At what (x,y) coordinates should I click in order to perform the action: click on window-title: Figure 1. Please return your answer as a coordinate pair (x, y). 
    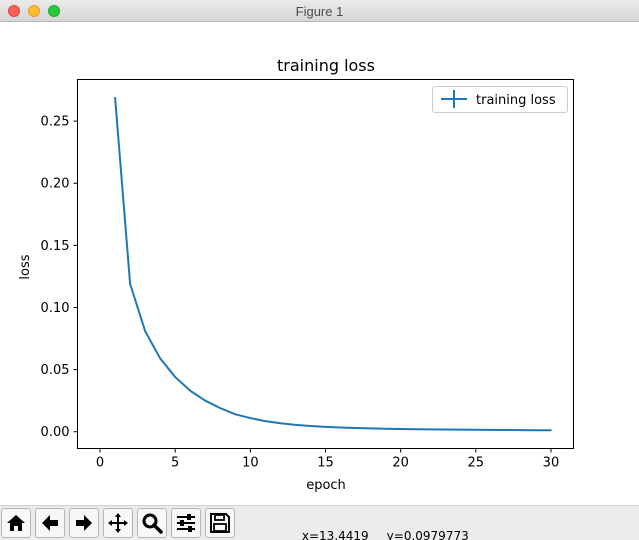
    Looking at the image, I should click on (319, 11).